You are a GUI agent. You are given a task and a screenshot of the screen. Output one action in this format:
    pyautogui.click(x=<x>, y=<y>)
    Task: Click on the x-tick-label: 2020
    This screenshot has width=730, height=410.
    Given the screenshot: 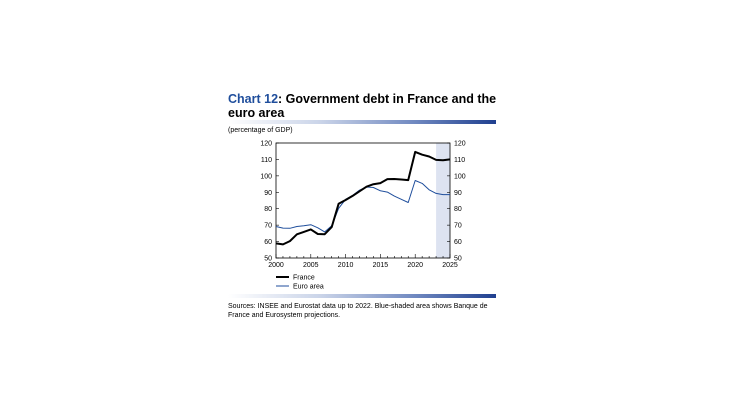 What is the action you would take?
    pyautogui.click(x=415, y=265)
    